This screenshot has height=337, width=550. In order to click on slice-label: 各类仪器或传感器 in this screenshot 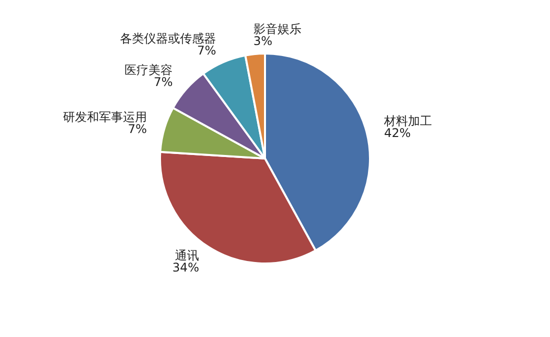, I will do `click(168, 39)`.